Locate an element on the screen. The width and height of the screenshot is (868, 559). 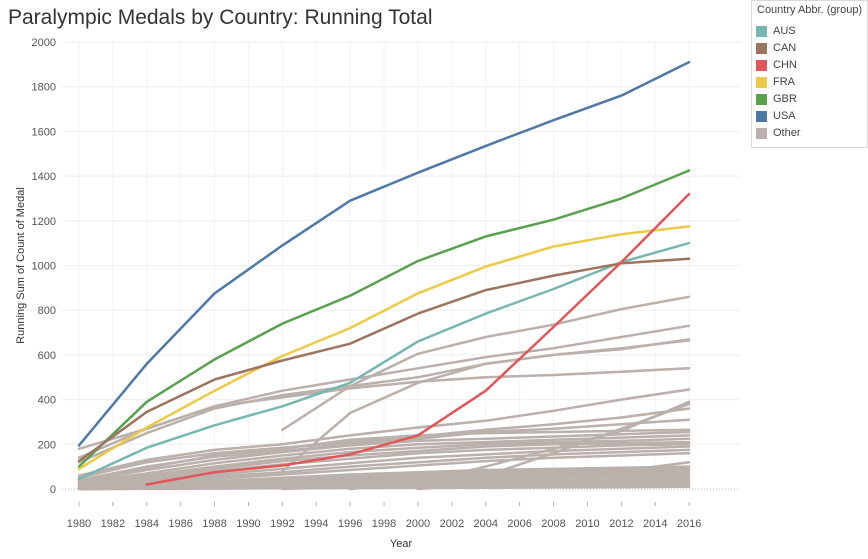
legend-label-usa: USA is located at coordinates (784, 116).